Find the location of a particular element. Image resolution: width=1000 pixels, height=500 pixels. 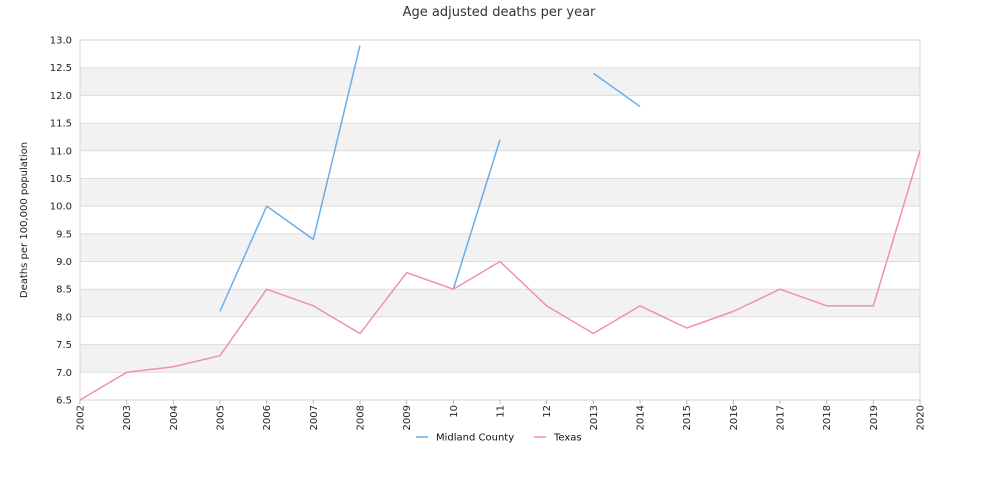

y-tick-label: 8.5 is located at coordinates (64, 290).